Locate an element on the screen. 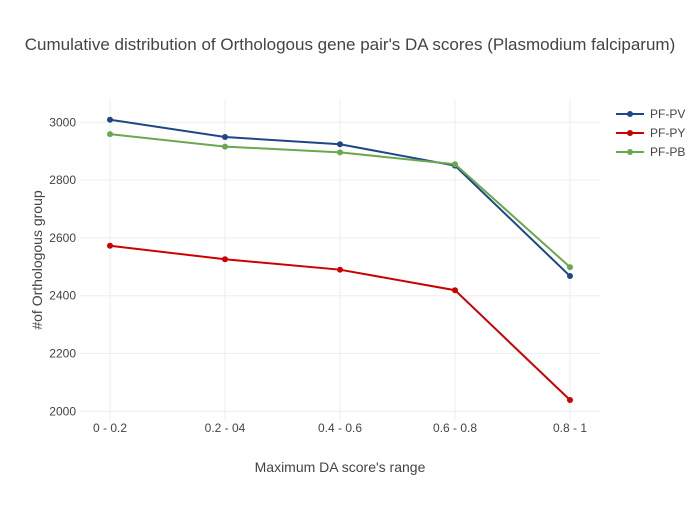  legend-label: PF-PY is located at coordinates (667, 133).